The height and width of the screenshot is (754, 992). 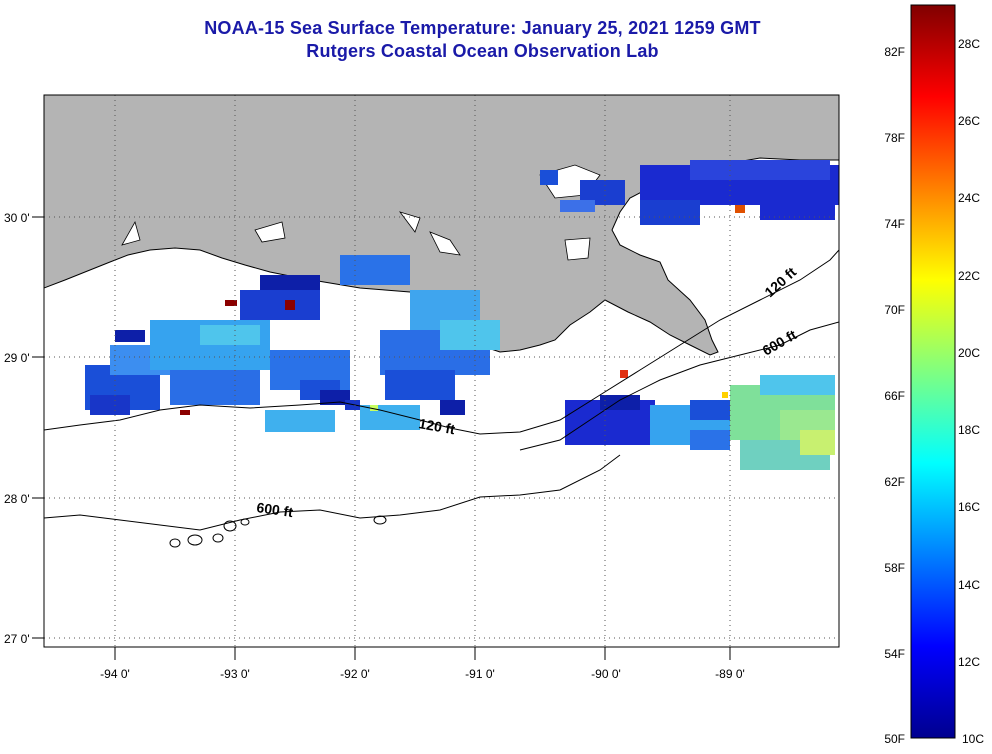 I want to click on colorbar-f-label: 66F, so click(x=894, y=396).